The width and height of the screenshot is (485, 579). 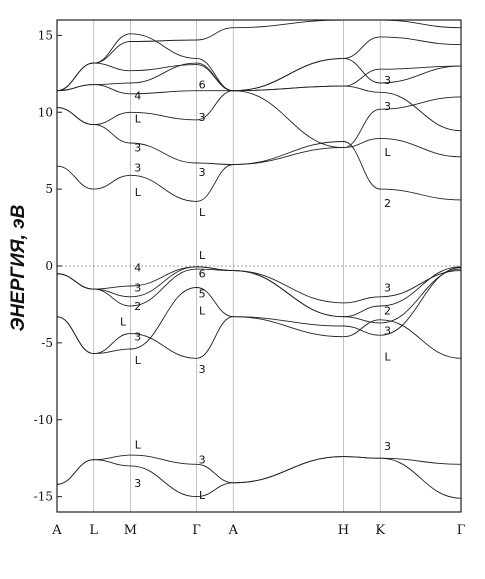 I want to click on kpoint-label: L, so click(x=93, y=530).